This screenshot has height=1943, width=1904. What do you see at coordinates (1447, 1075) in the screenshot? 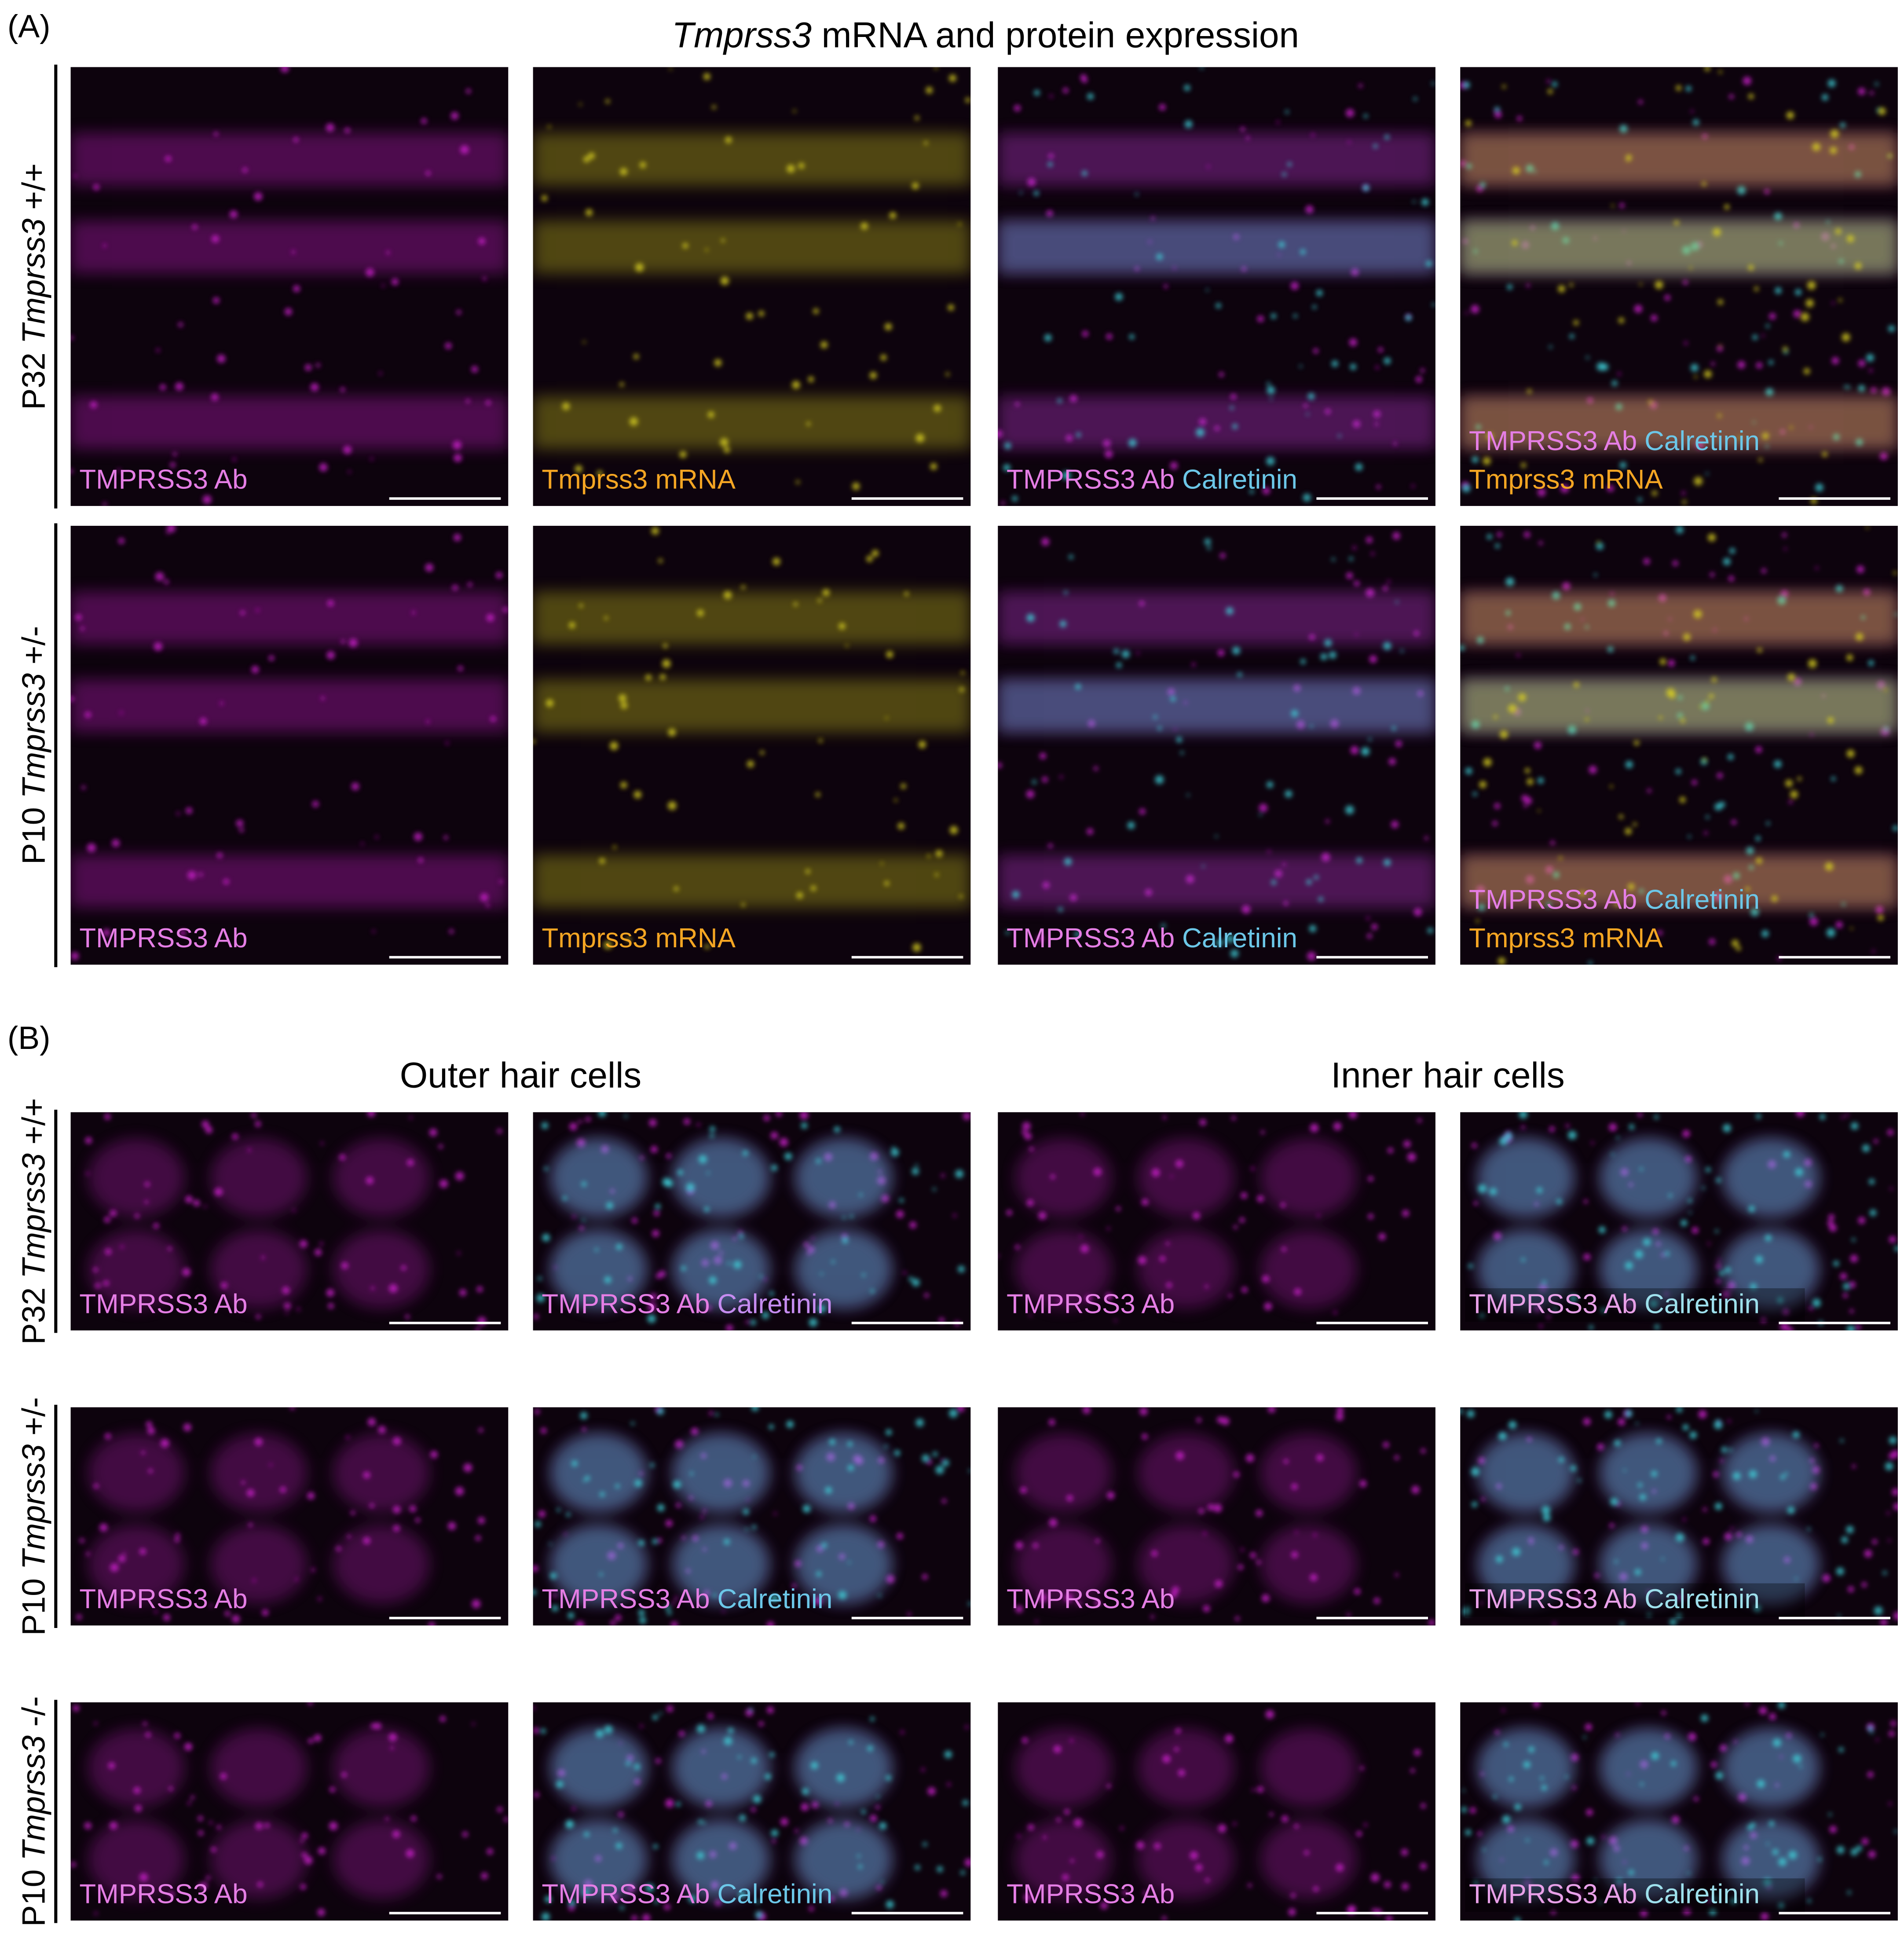
I see `column-heading: Inner hair cells` at bounding box center [1447, 1075].